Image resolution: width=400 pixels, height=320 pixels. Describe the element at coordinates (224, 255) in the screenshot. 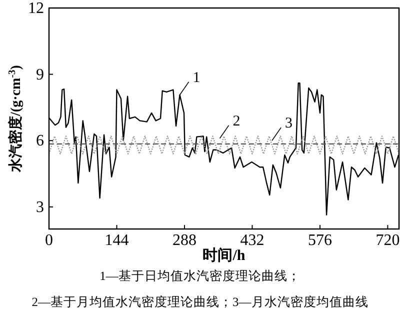

I see `x-axis-title: 时间/h` at that location.